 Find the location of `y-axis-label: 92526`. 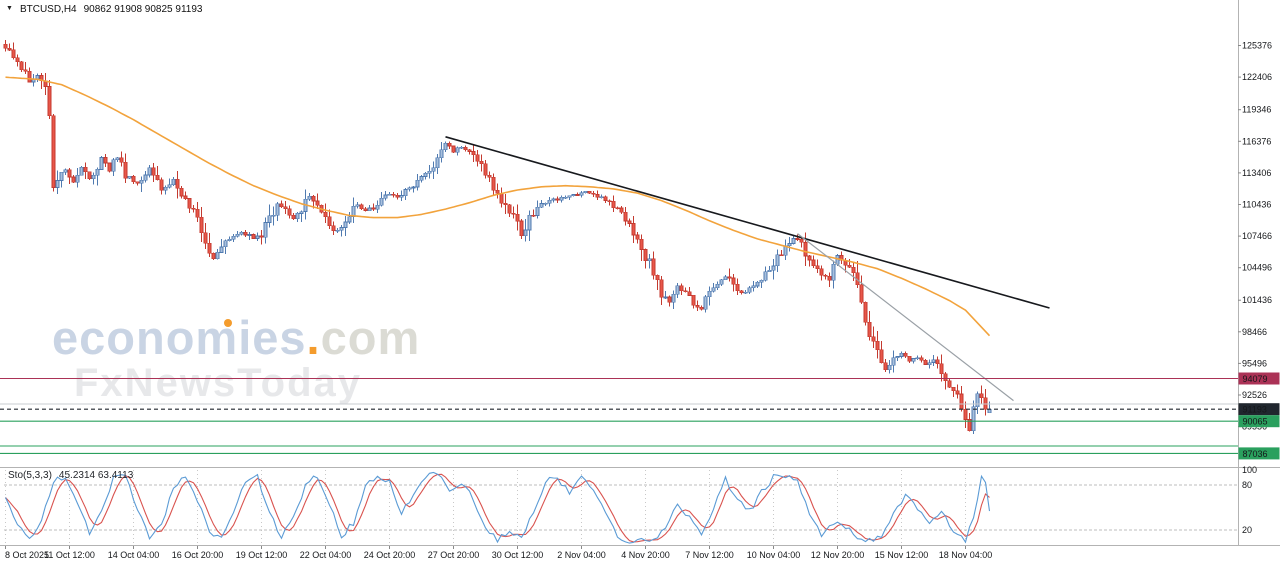

y-axis-label: 92526 is located at coordinates (1254, 395).